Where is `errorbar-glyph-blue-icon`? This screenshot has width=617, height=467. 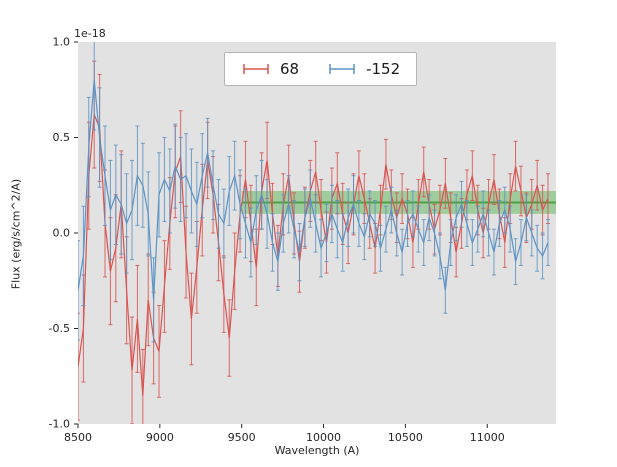 errorbar-glyph-blue-icon is located at coordinates (342, 69).